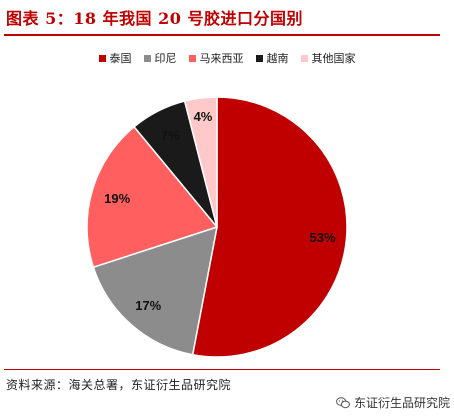 This screenshot has width=454, height=417. Describe the element at coordinates (148, 305) in the screenshot. I see `data-label: 17%` at that location.